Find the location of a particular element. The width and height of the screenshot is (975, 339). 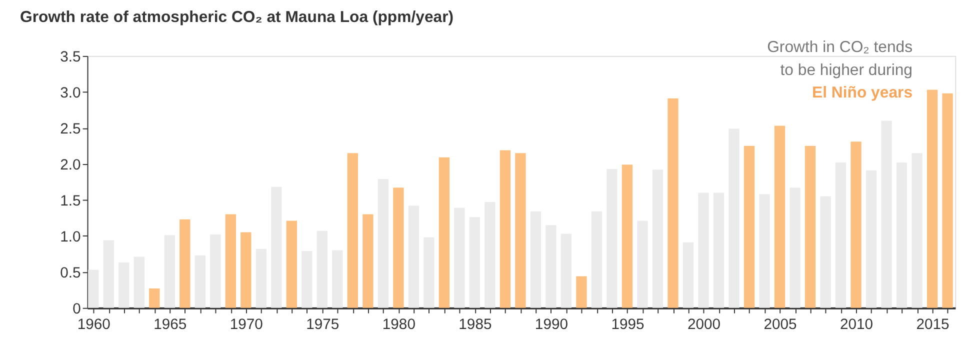

x-tick-label: 1990 is located at coordinates (551, 325).